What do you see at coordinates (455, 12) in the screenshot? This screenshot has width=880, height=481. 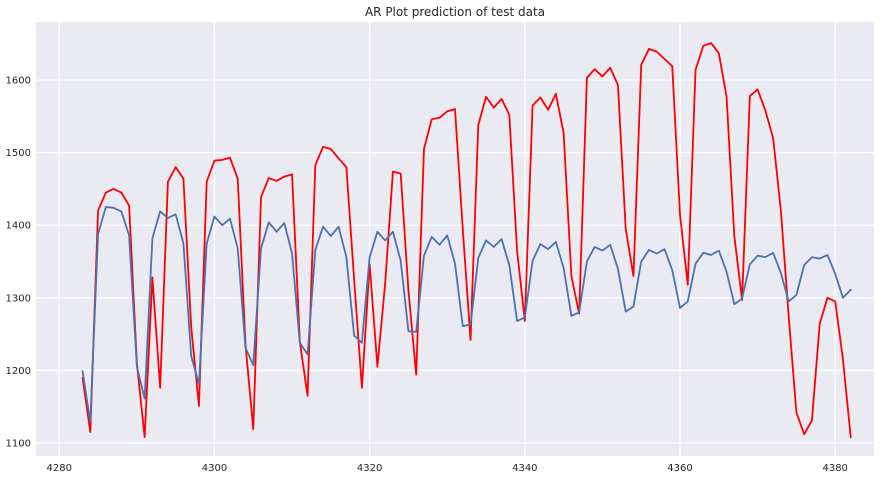 I see `chart-title: AR Plot prediction of test data` at bounding box center [455, 12].